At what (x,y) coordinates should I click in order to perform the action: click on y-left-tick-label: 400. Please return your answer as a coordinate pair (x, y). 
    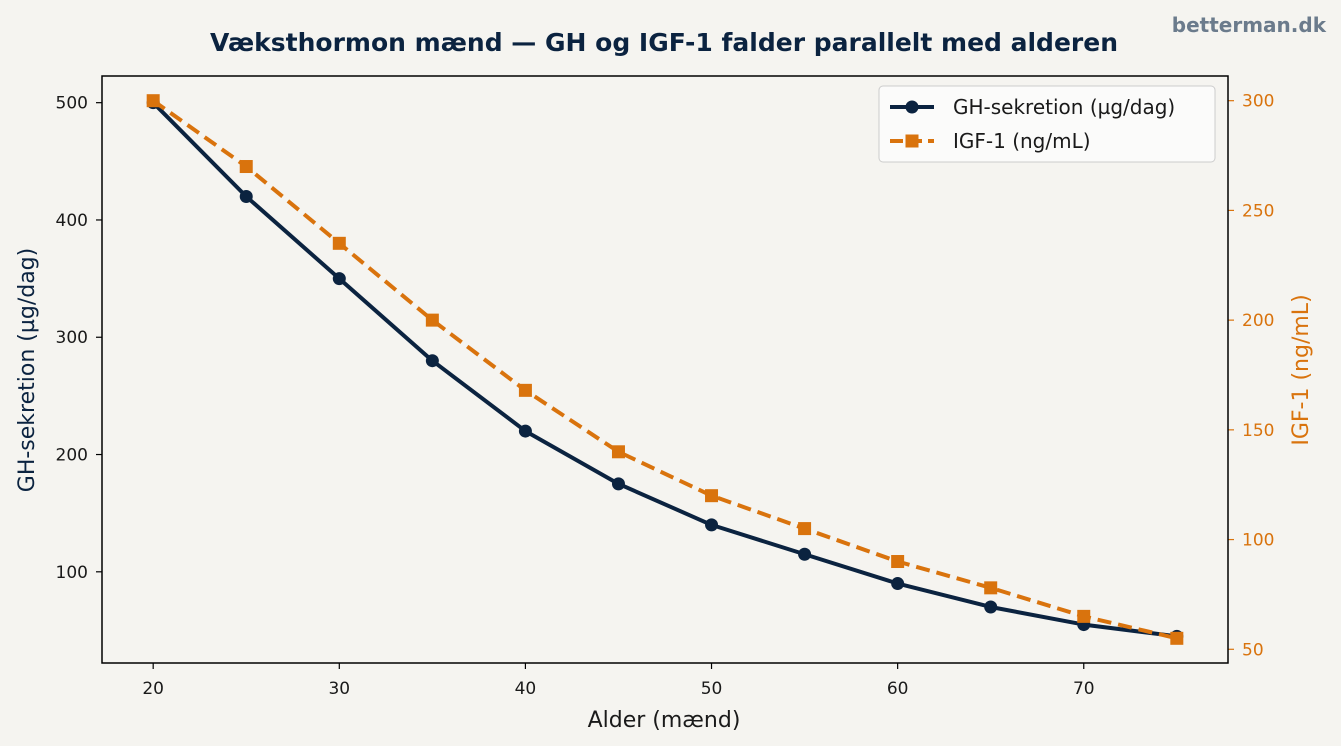
    Looking at the image, I should click on (72, 221).